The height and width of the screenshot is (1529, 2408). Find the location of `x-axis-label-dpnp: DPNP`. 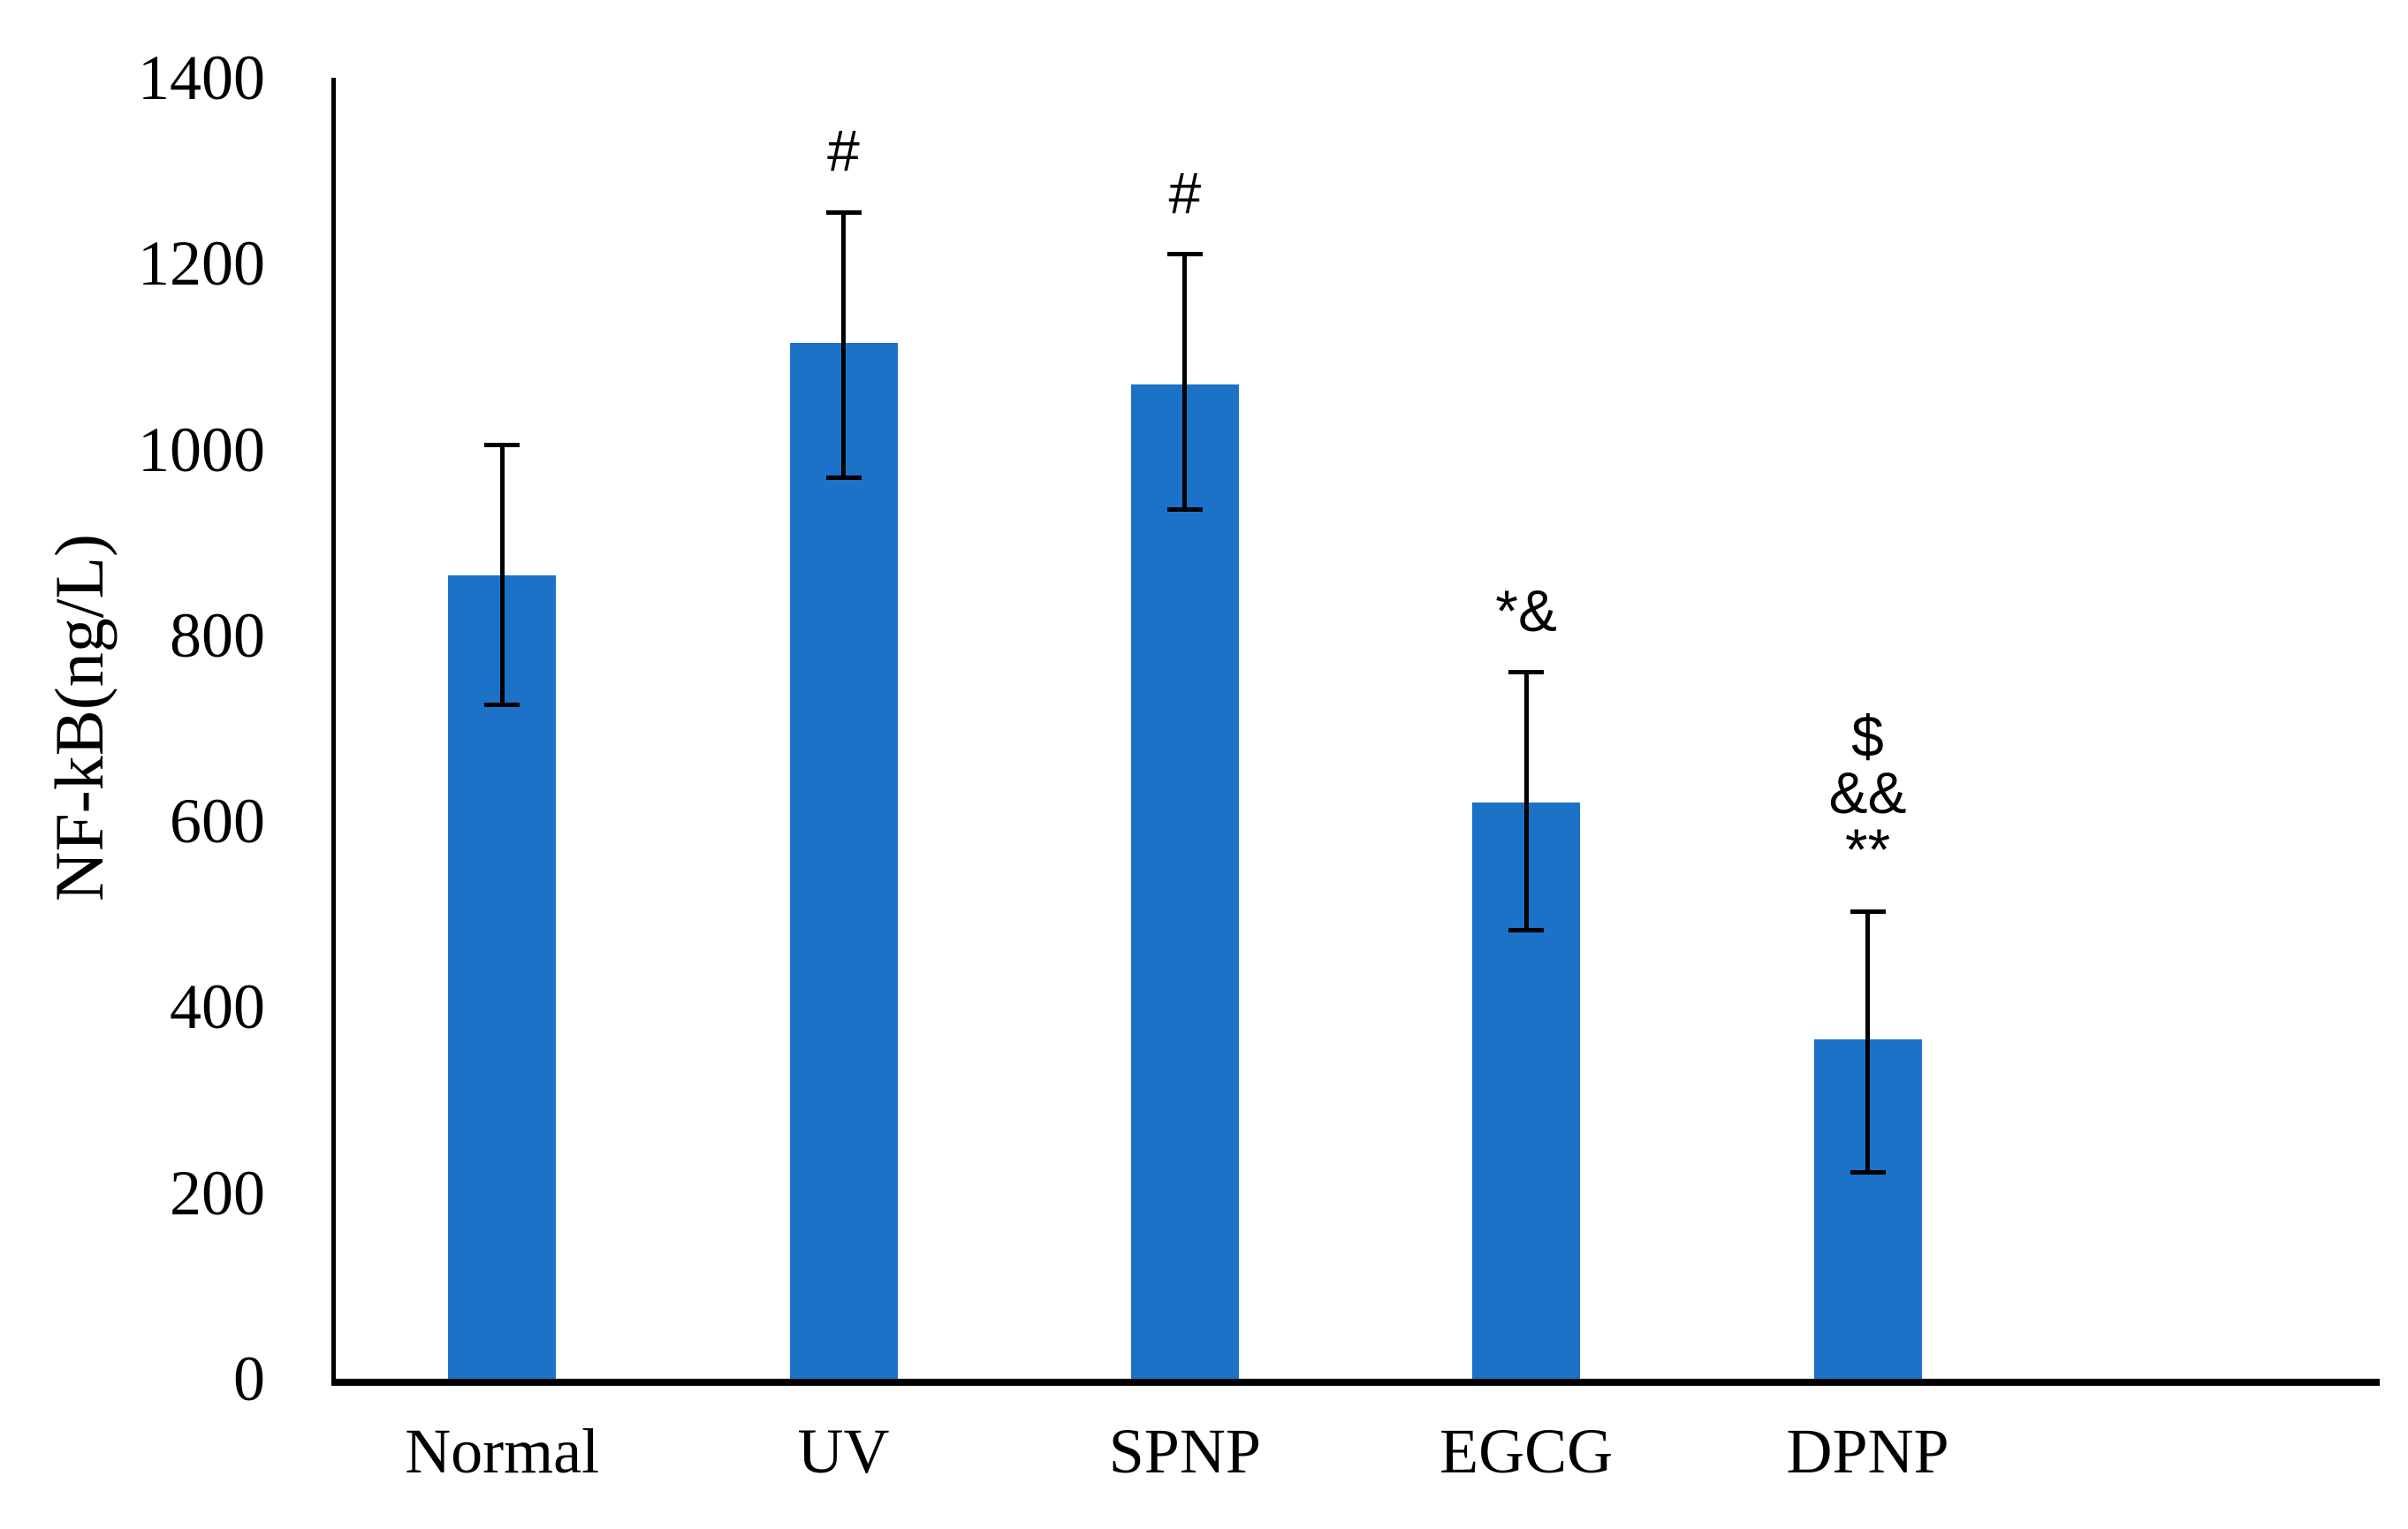

x-axis-label-dpnp: DPNP is located at coordinates (1868, 1451).